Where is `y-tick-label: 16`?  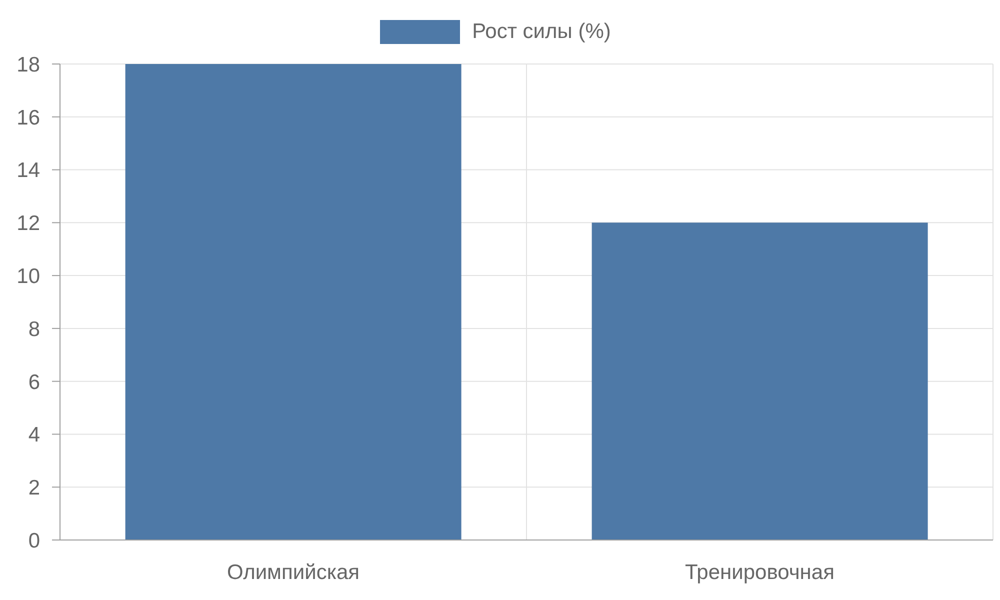 y-tick-label: 16 is located at coordinates (28, 118).